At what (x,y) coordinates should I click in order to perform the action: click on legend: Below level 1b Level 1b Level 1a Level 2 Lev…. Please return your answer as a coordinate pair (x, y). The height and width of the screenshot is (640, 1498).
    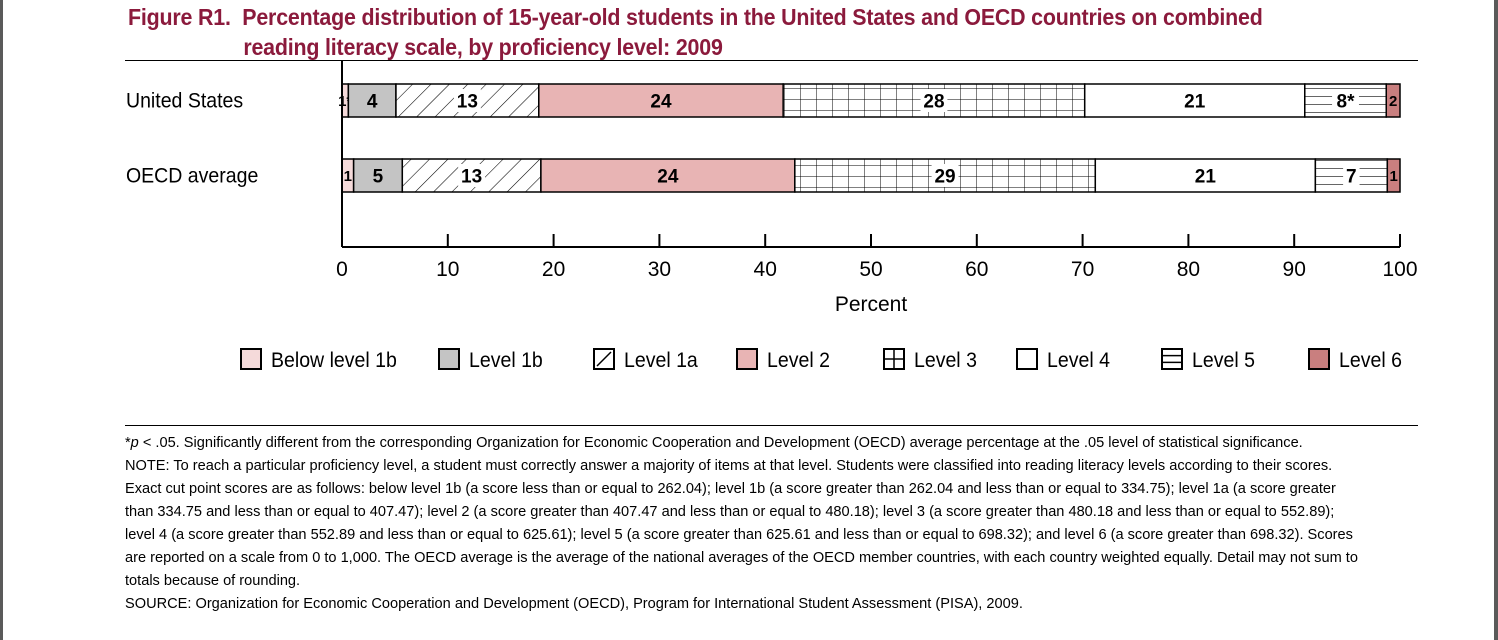
    Looking at the image, I should click on (821, 360).